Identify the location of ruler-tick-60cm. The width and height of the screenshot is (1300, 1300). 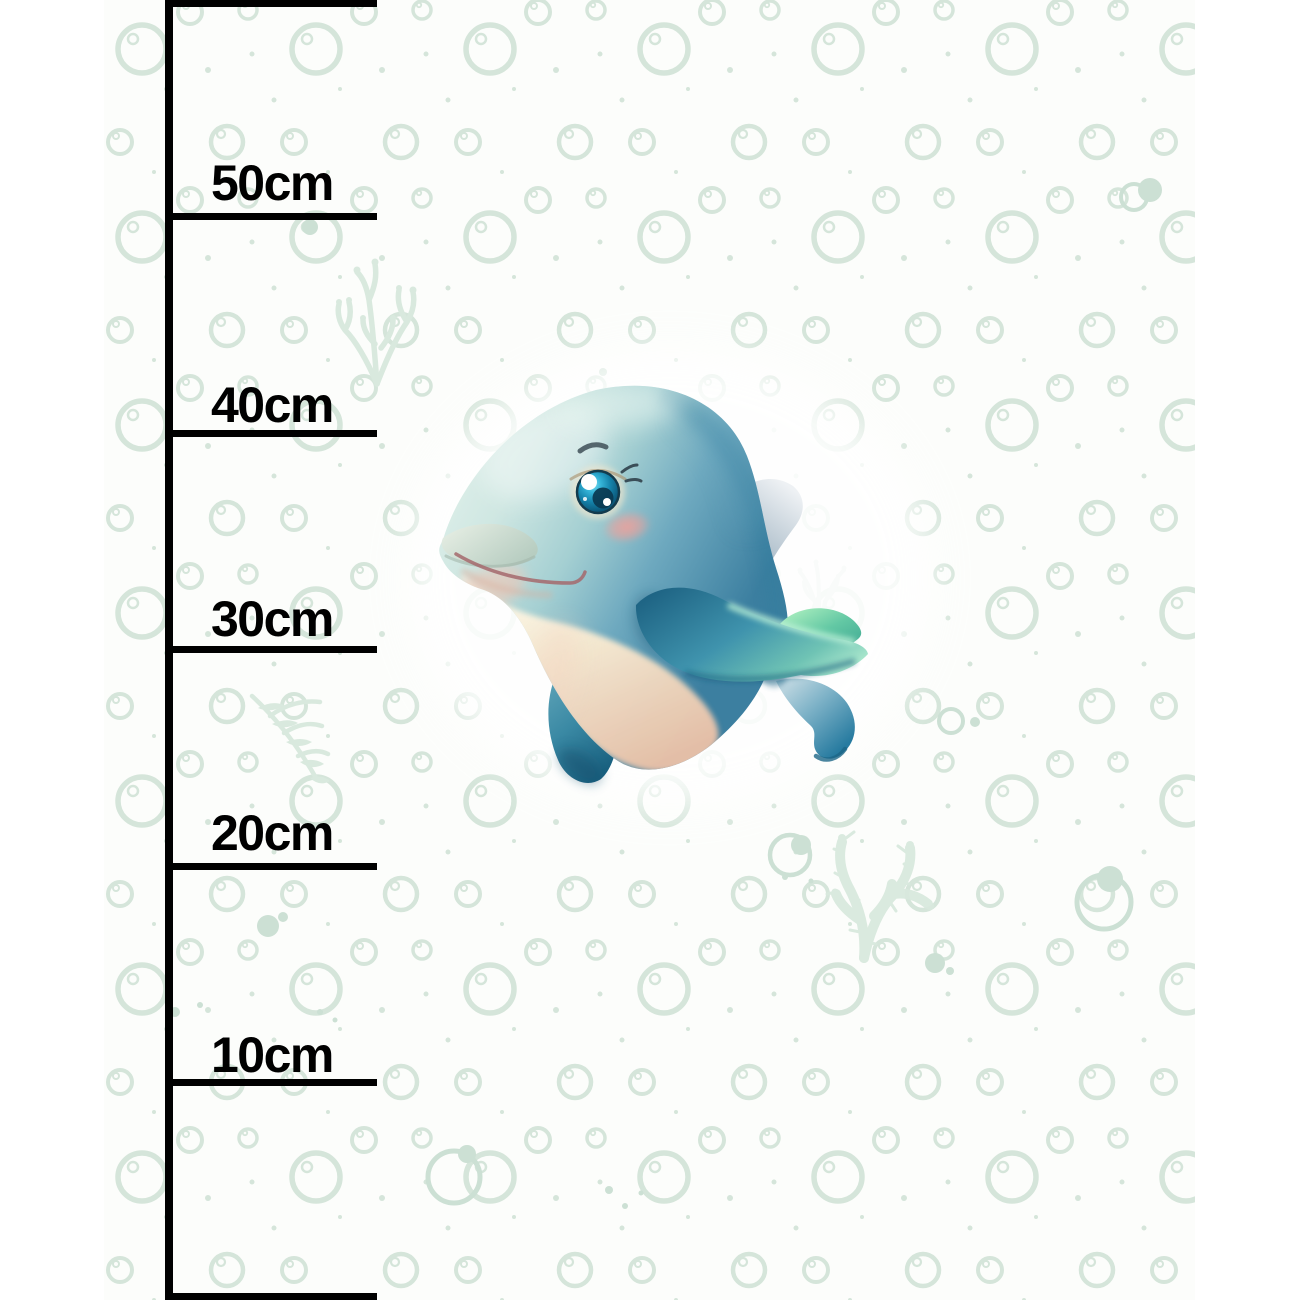
(271, 3).